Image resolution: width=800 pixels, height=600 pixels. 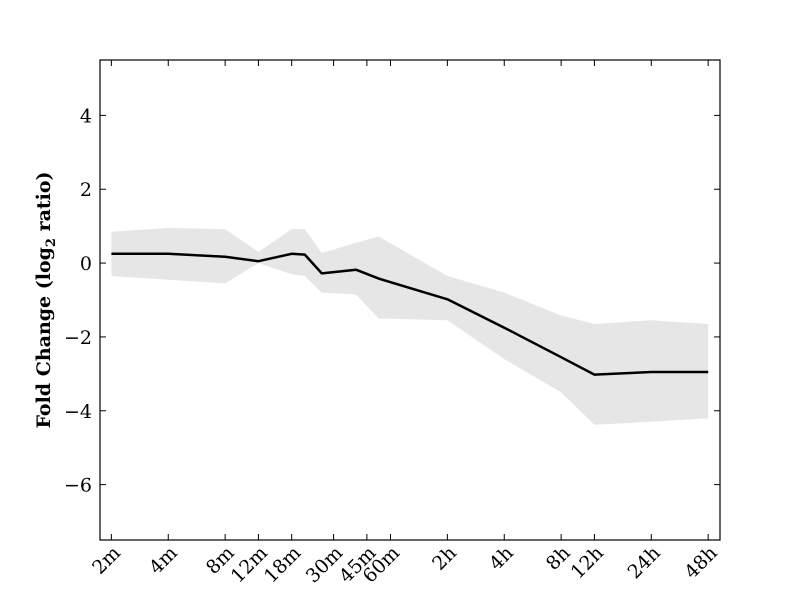 What do you see at coordinates (51, 242) in the screenshot?
I see `y-axis-label-subscript: 2` at bounding box center [51, 242].